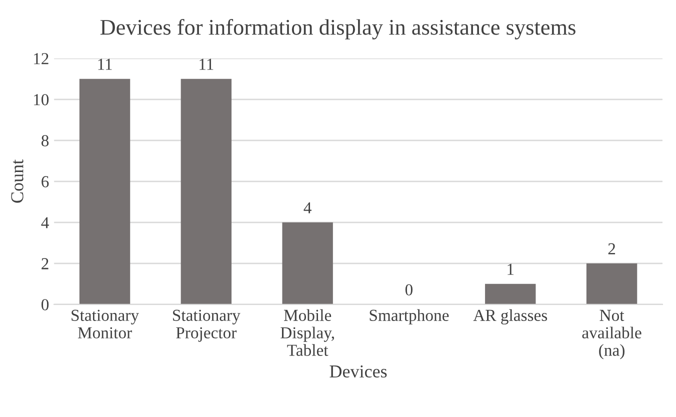 This screenshot has width=676, height=417. I want to click on y-tick-label: 0, so click(45, 304).